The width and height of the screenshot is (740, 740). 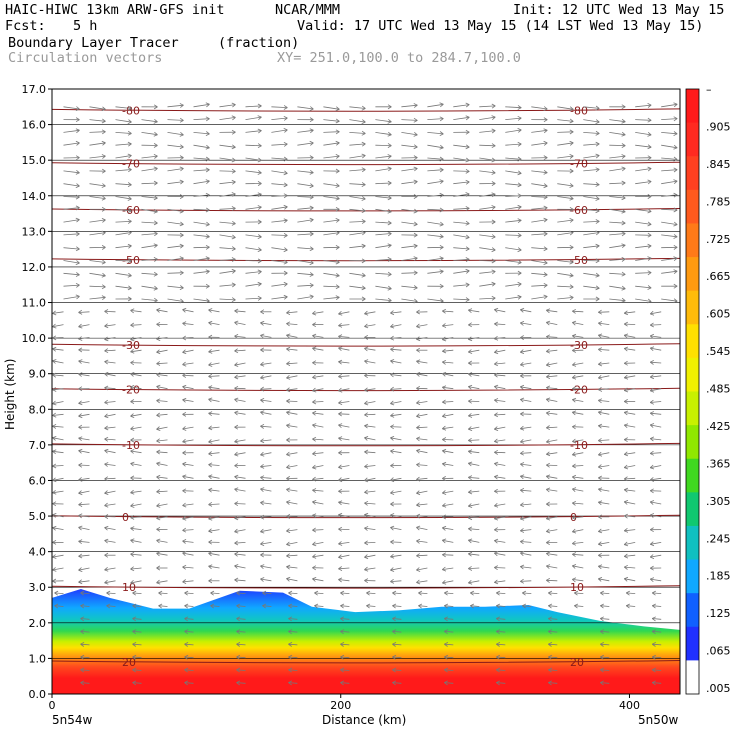 What do you see at coordinates (692, 610) in the screenshot?
I see `colorbar-swatch` at bounding box center [692, 610].